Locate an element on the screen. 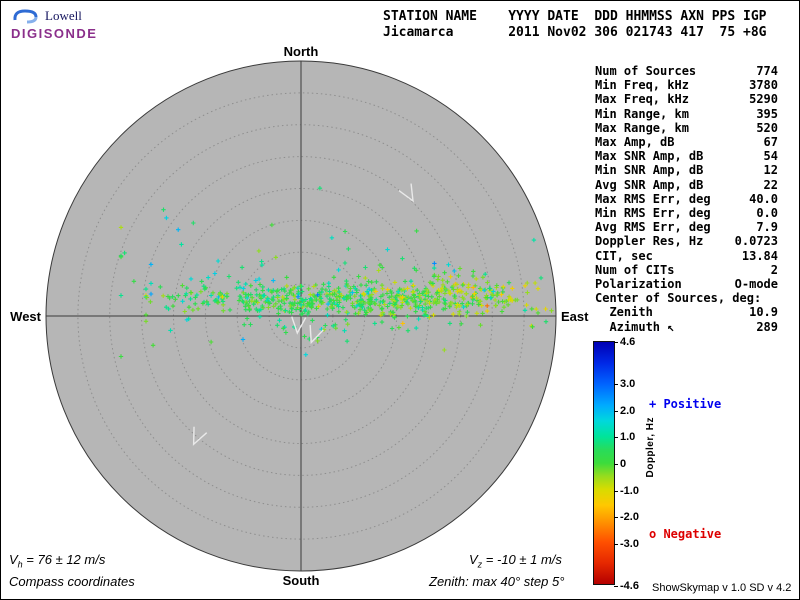 This screenshot has height=600, width=800. stats-row: Min Freq, kHz 3780 is located at coordinates (686, 85).